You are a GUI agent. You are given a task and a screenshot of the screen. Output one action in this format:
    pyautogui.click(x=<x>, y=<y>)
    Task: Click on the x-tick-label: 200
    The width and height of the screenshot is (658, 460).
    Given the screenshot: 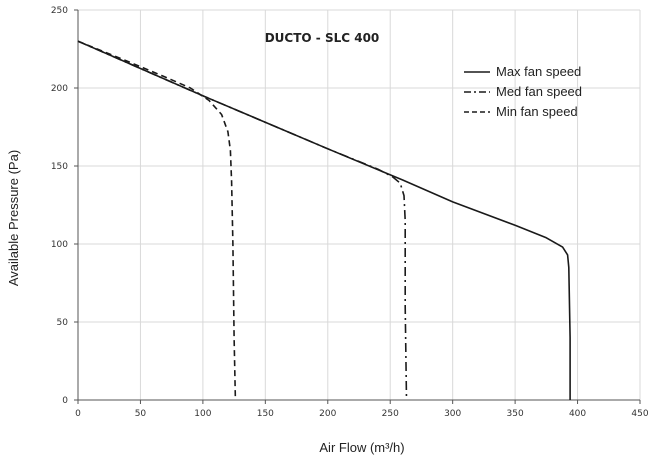 What is the action you would take?
    pyautogui.click(x=327, y=414)
    